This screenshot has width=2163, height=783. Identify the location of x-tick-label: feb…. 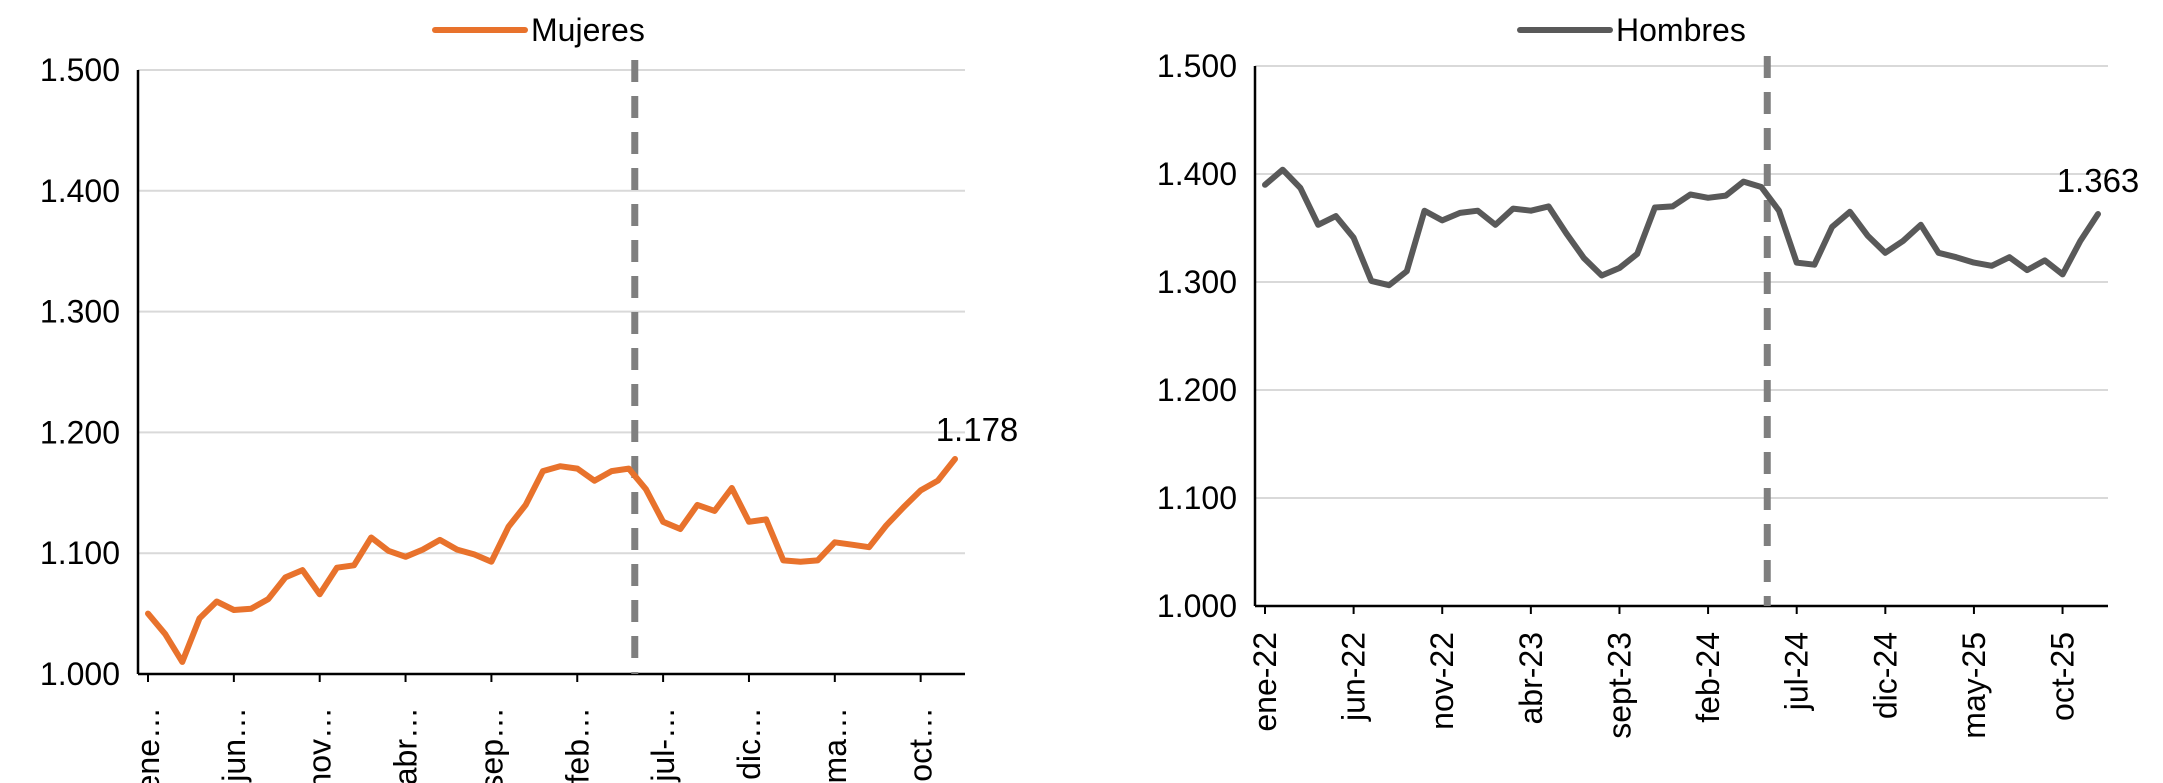
(577, 745).